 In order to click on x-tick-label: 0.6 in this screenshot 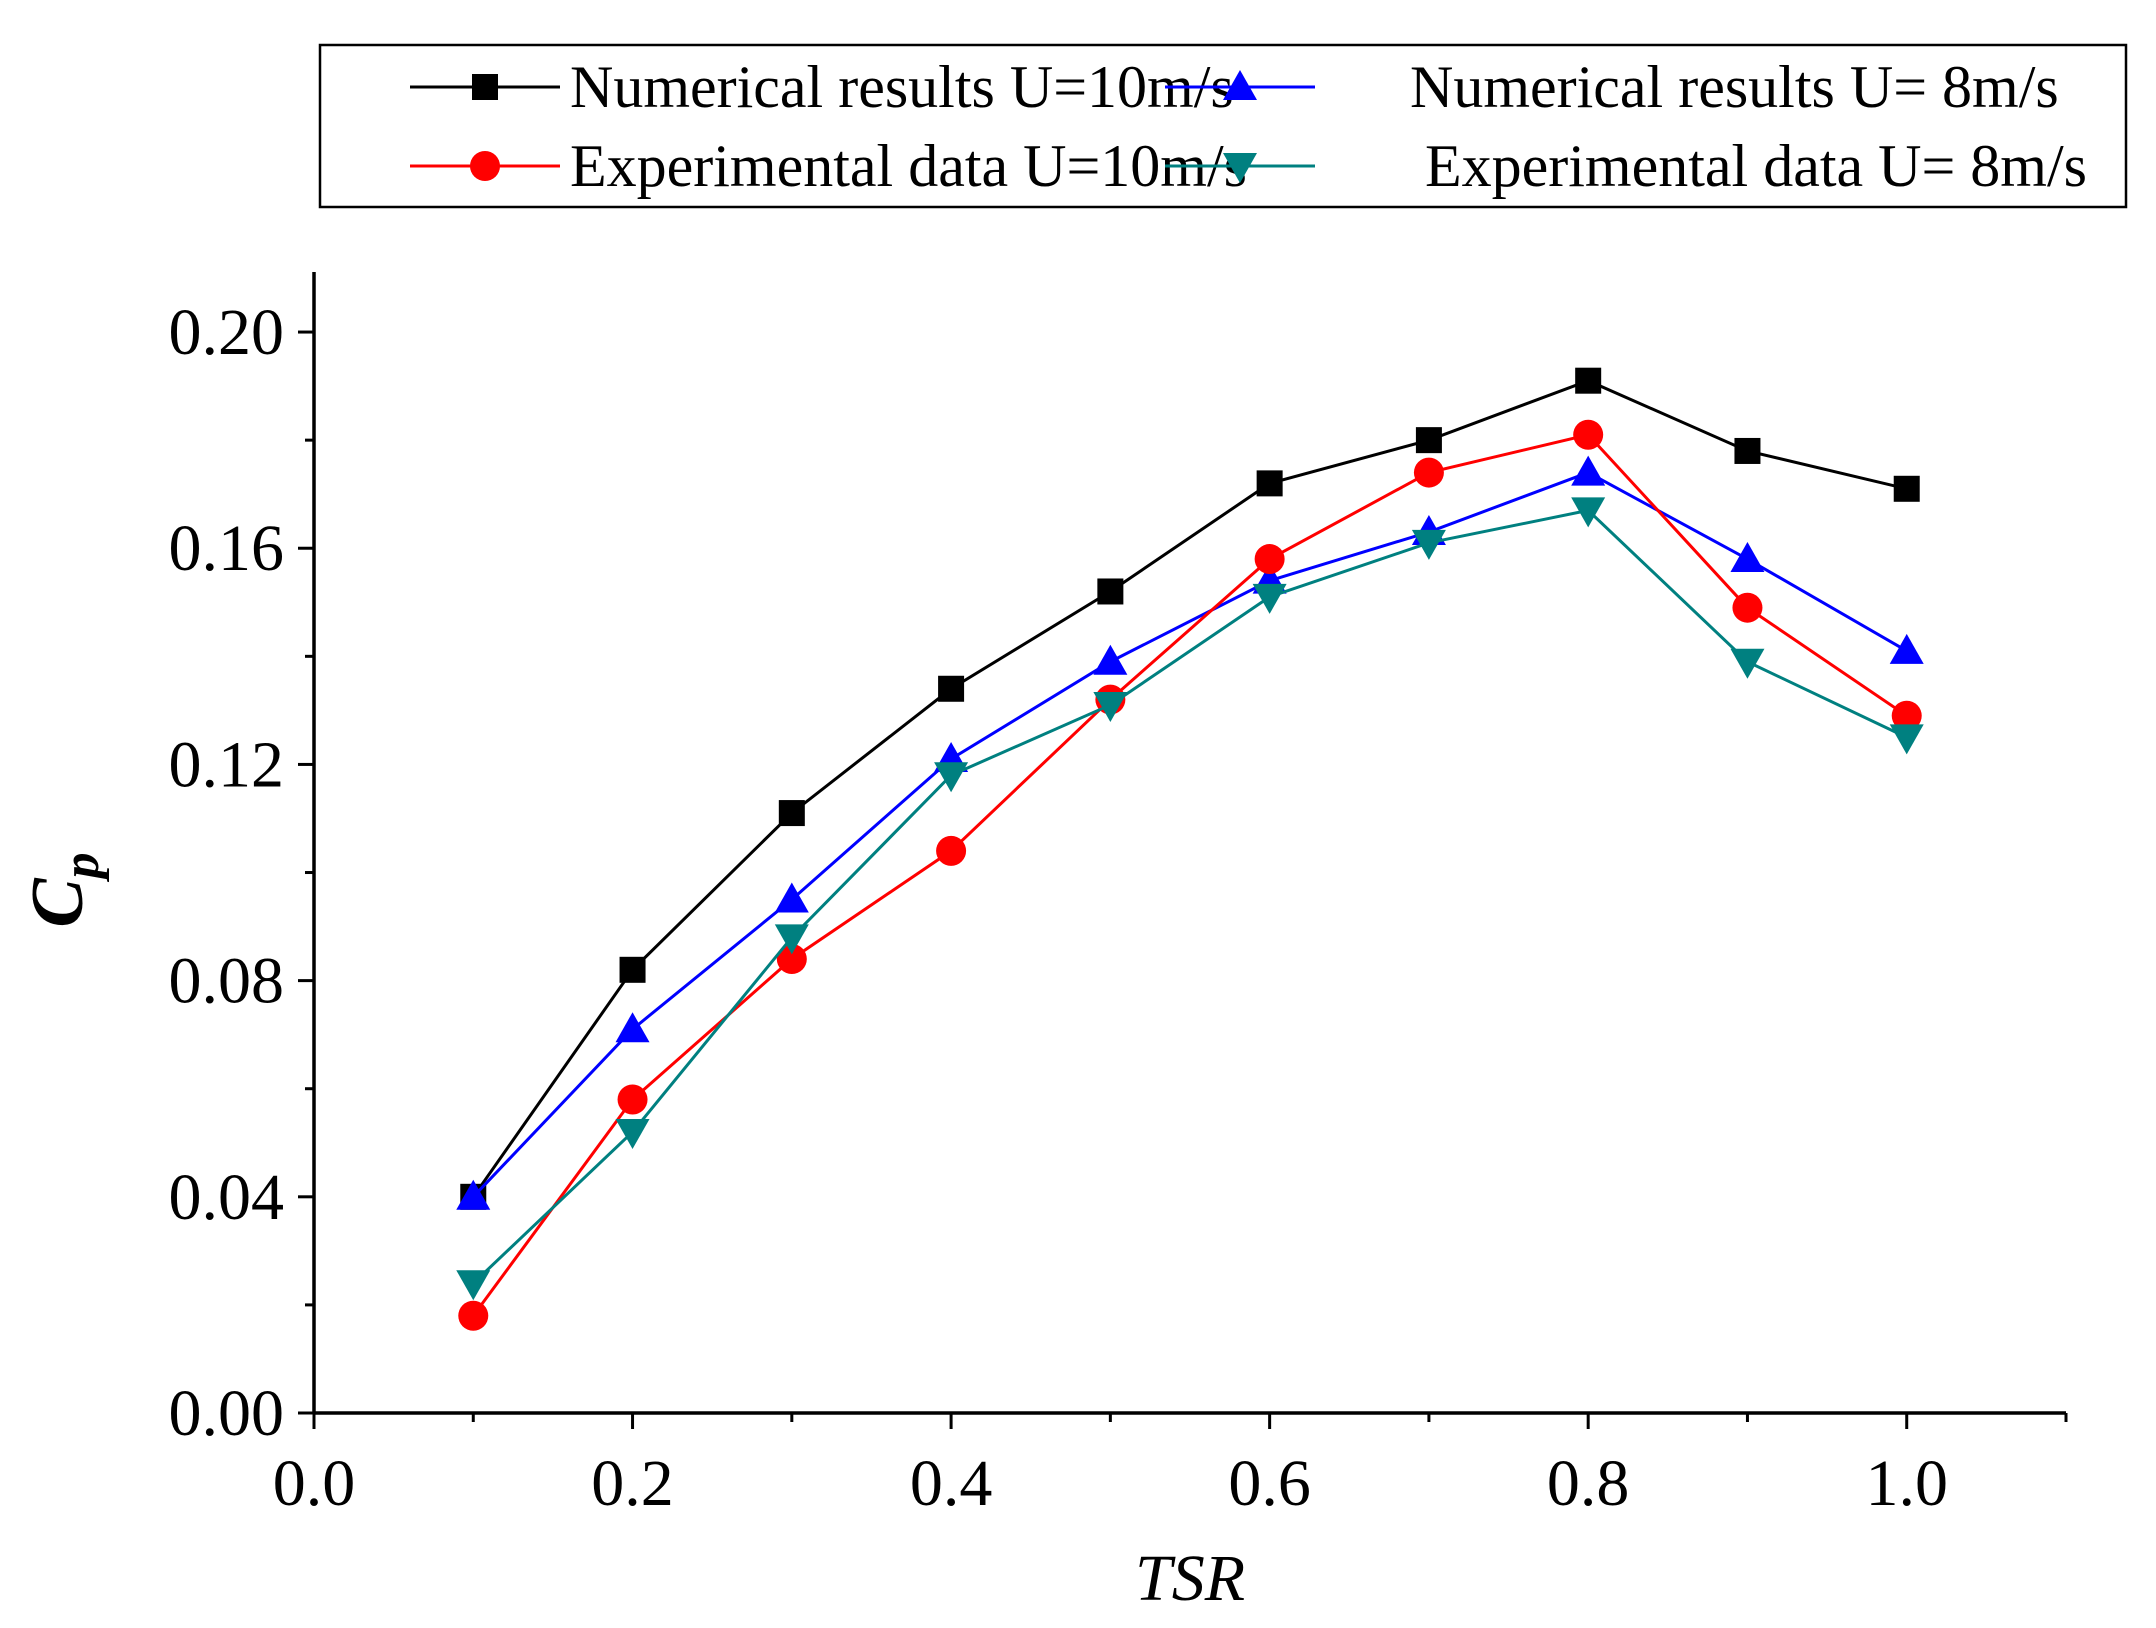, I will do `click(1269, 1483)`.